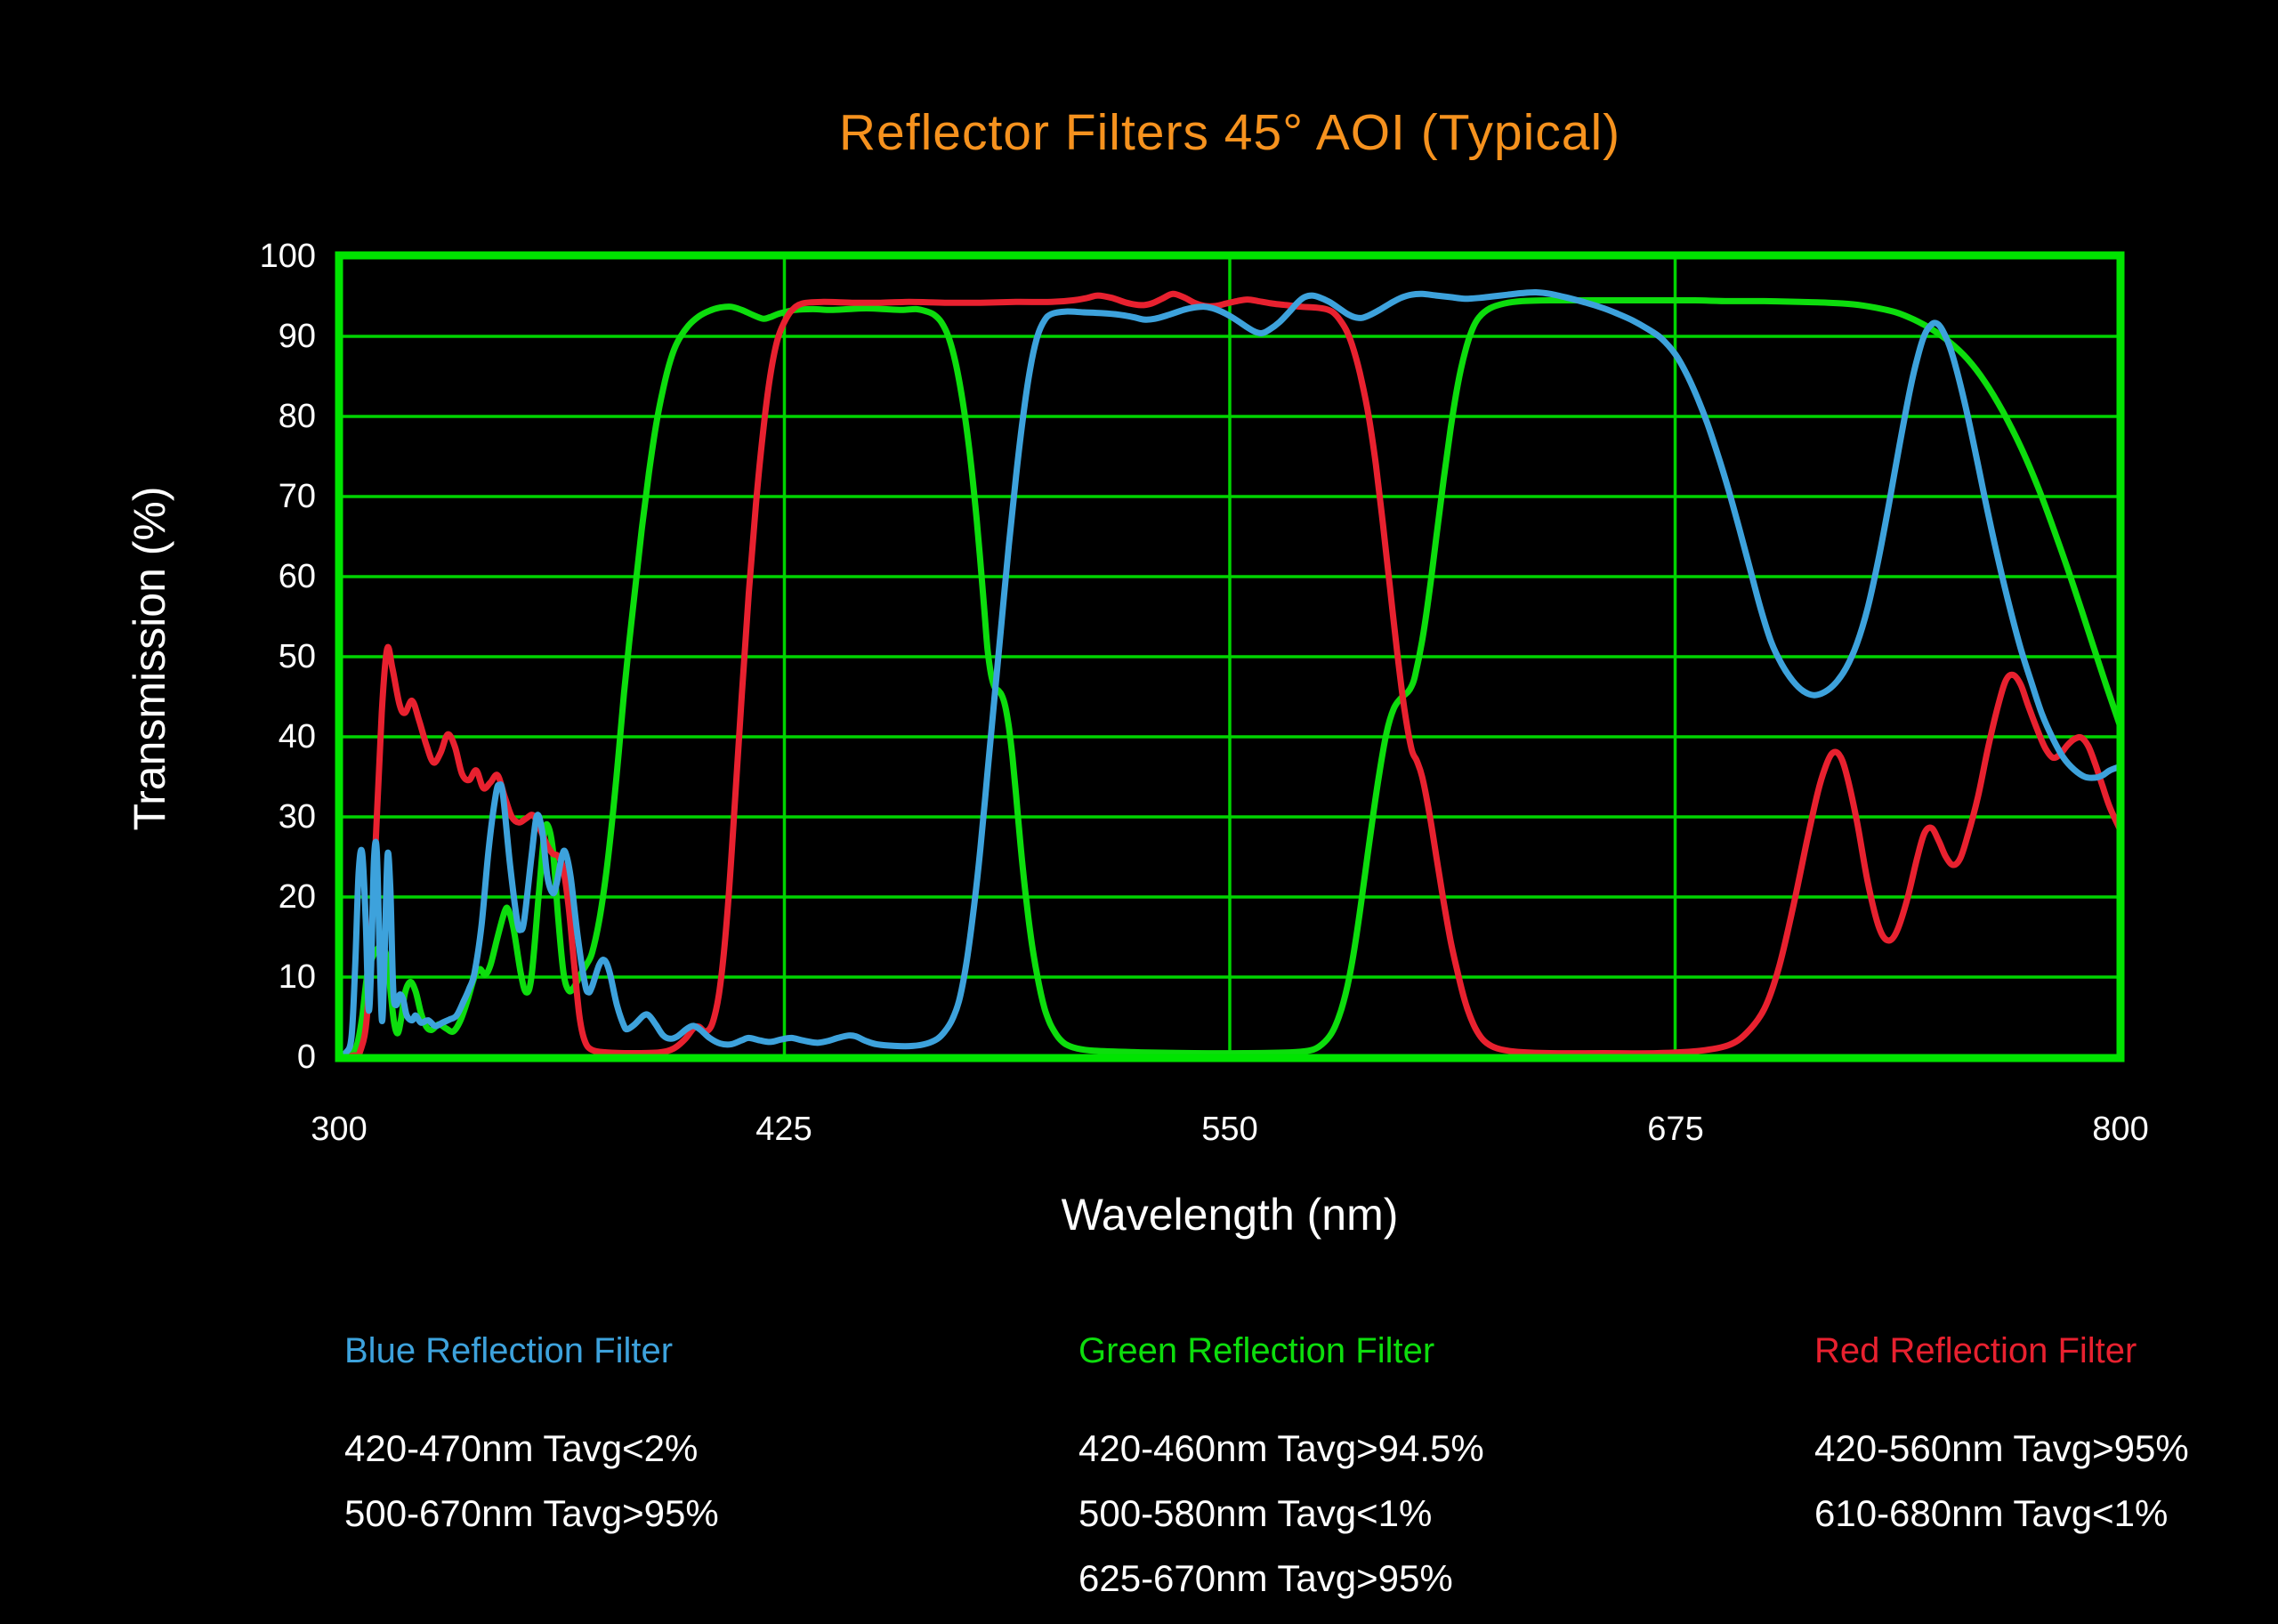  Describe the element at coordinates (297, 817) in the screenshot. I see `y-tick-30: 30` at that location.